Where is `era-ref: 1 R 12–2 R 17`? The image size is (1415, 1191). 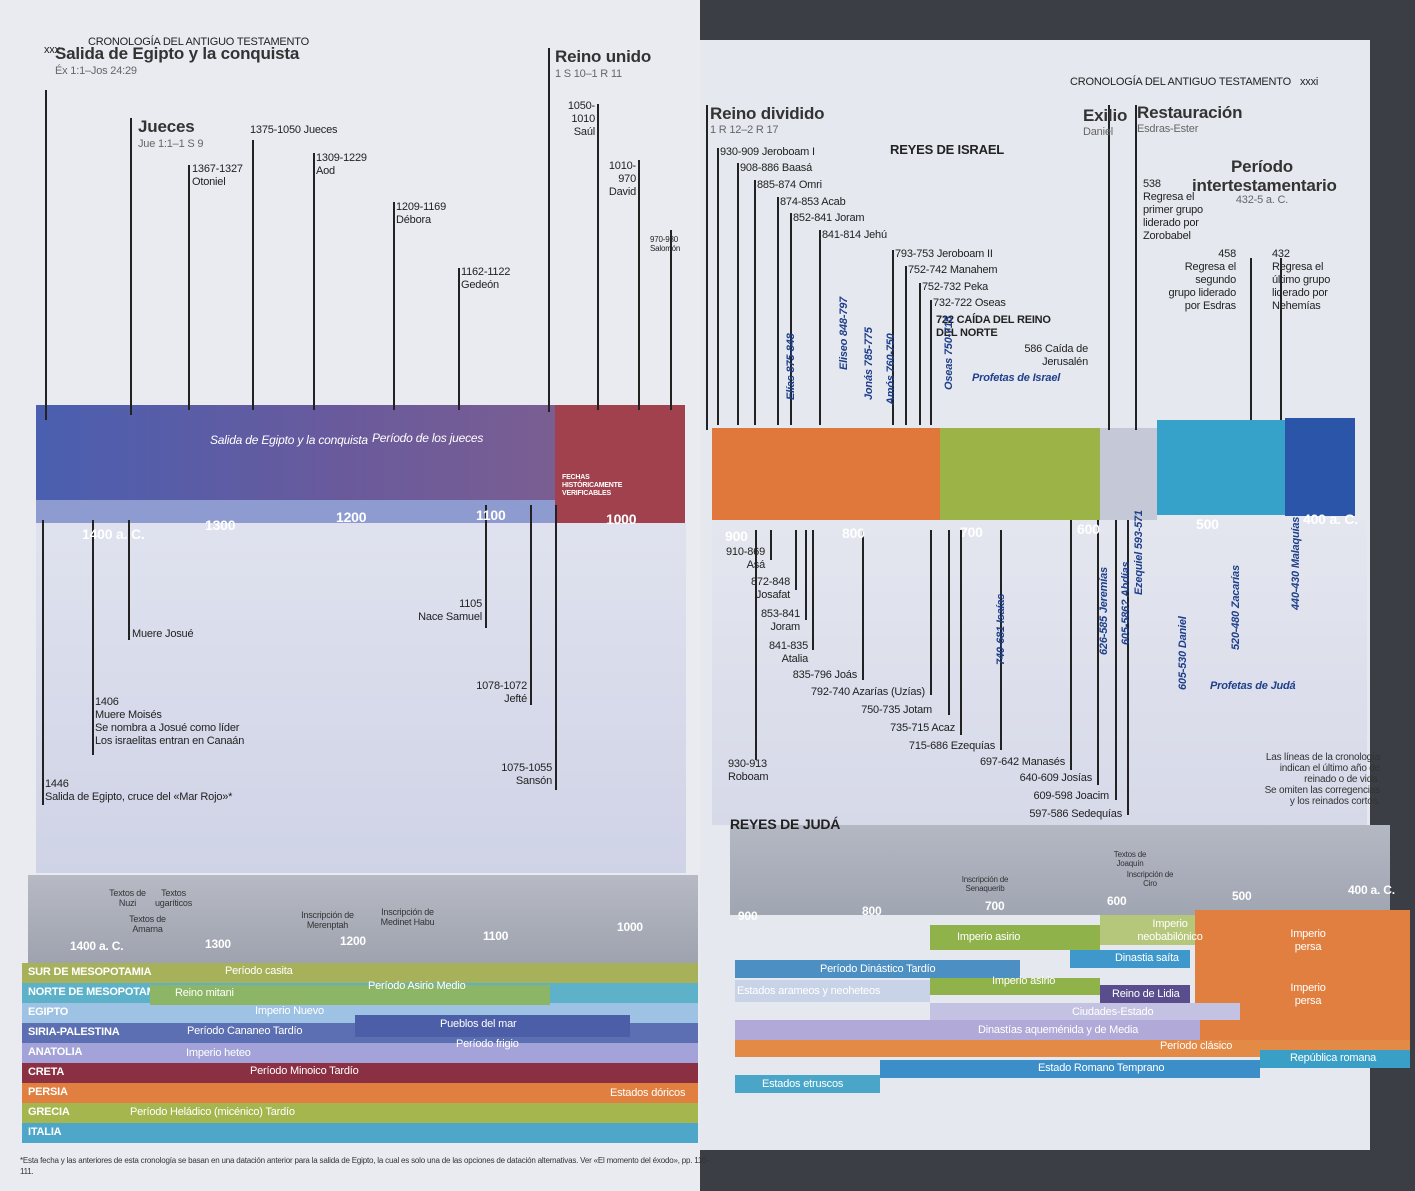 era-ref: 1 R 12–2 R 17 is located at coordinates (744, 130).